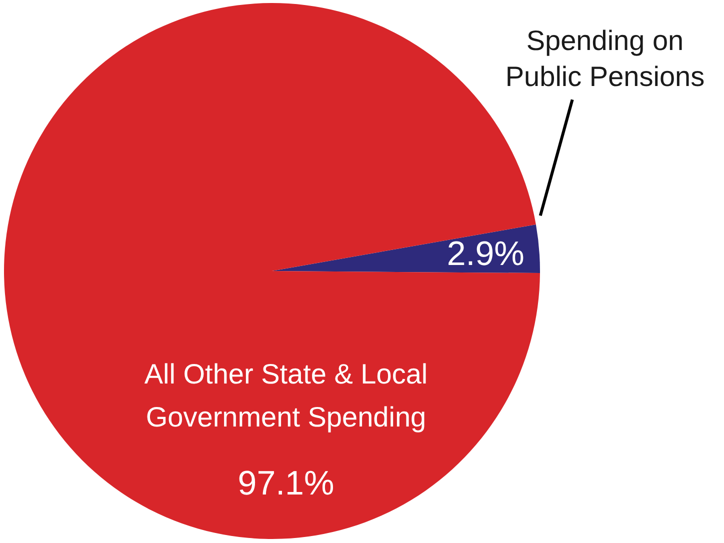 This screenshot has height=543, width=724. What do you see at coordinates (406, 249) in the screenshot?
I see `pie-slice` at bounding box center [406, 249].